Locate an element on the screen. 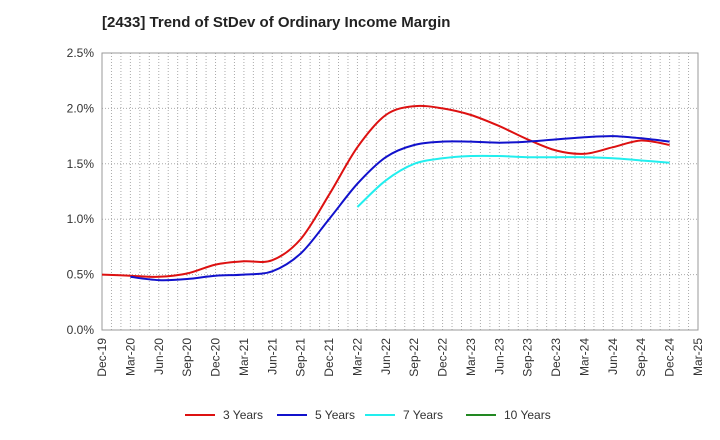 The image size is (720, 440). legend-label: 10 Years is located at coordinates (527, 415).